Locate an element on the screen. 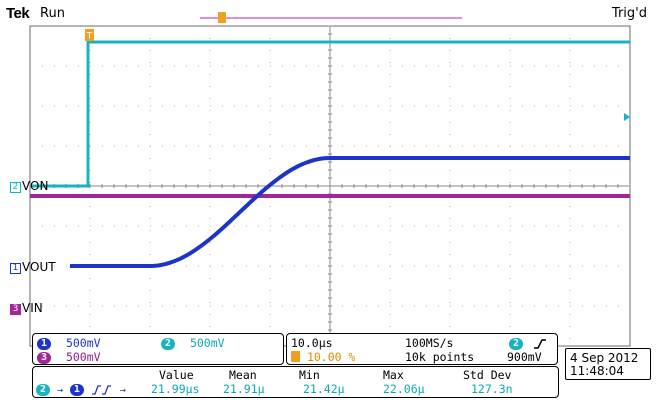  time: 11:48:04 is located at coordinates (597, 371).